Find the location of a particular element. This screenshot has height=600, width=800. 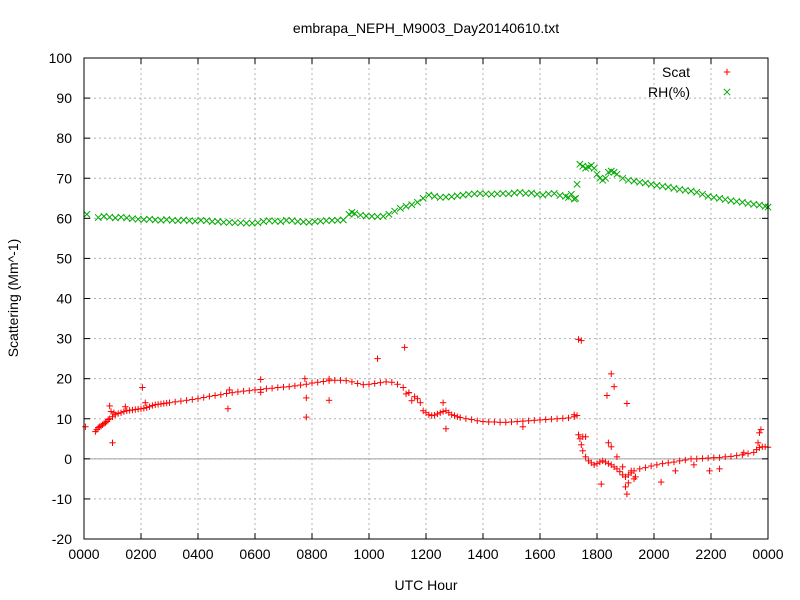

x-tick-label: 2000 is located at coordinates (653, 554).